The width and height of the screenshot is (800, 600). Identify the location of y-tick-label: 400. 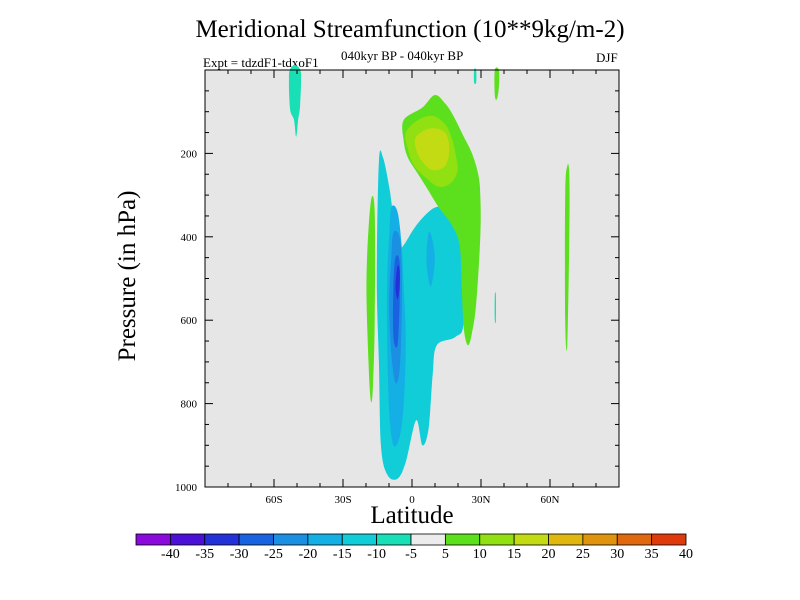
(189, 238).